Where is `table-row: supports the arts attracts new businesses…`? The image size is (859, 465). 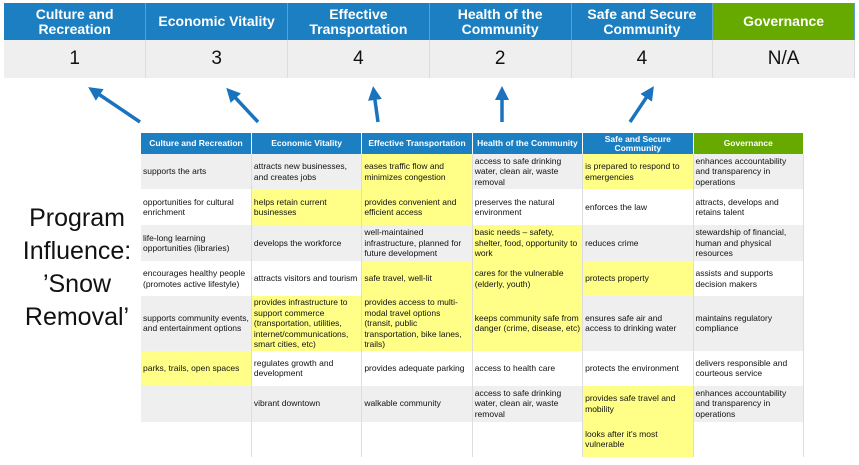 table-row: supports the arts attracts new businesses… is located at coordinates (473, 171).